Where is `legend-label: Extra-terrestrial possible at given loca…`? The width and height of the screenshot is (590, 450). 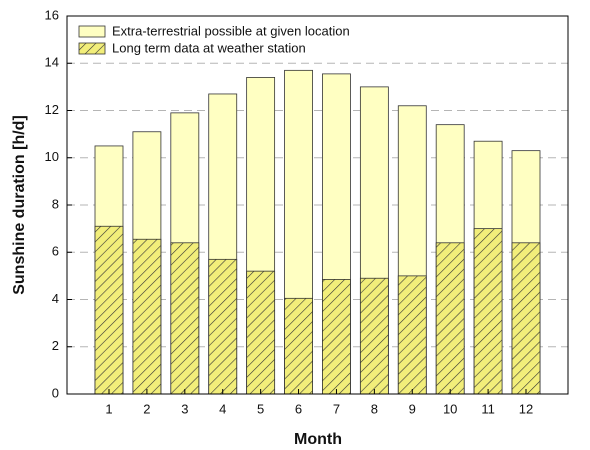 legend-label: Extra-terrestrial possible at given loca… is located at coordinates (231, 30).